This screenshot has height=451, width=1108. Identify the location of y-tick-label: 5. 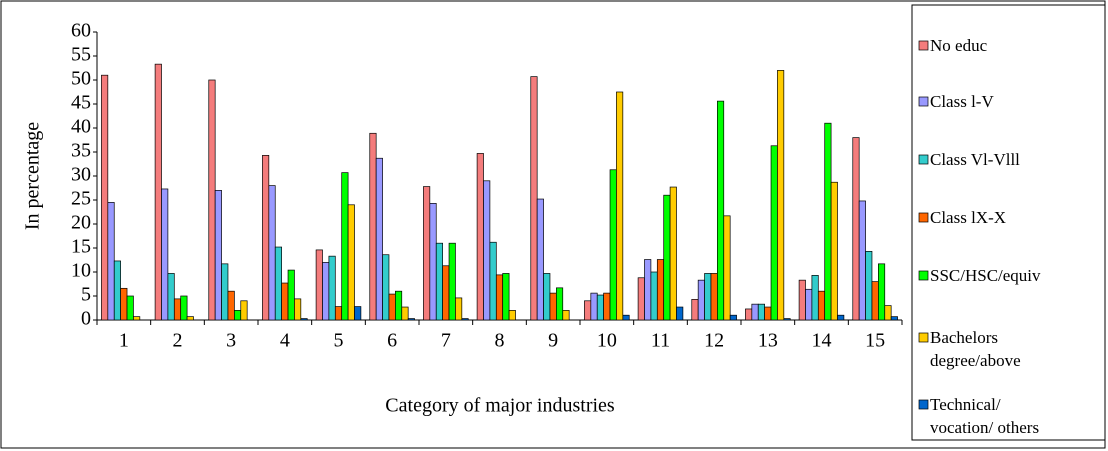
(86, 295).